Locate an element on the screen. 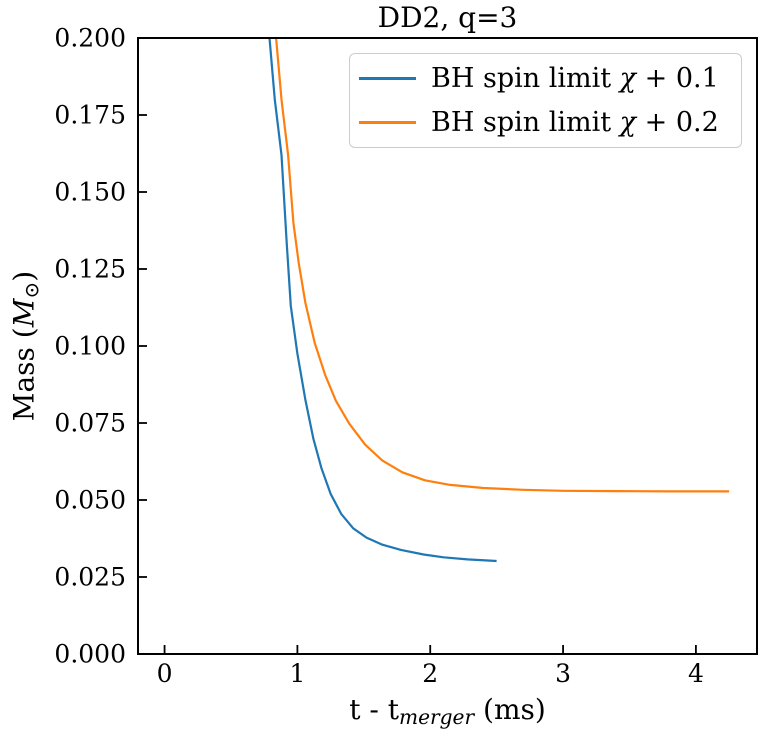  chart-title: DD2, q=3 is located at coordinates (447, 17).